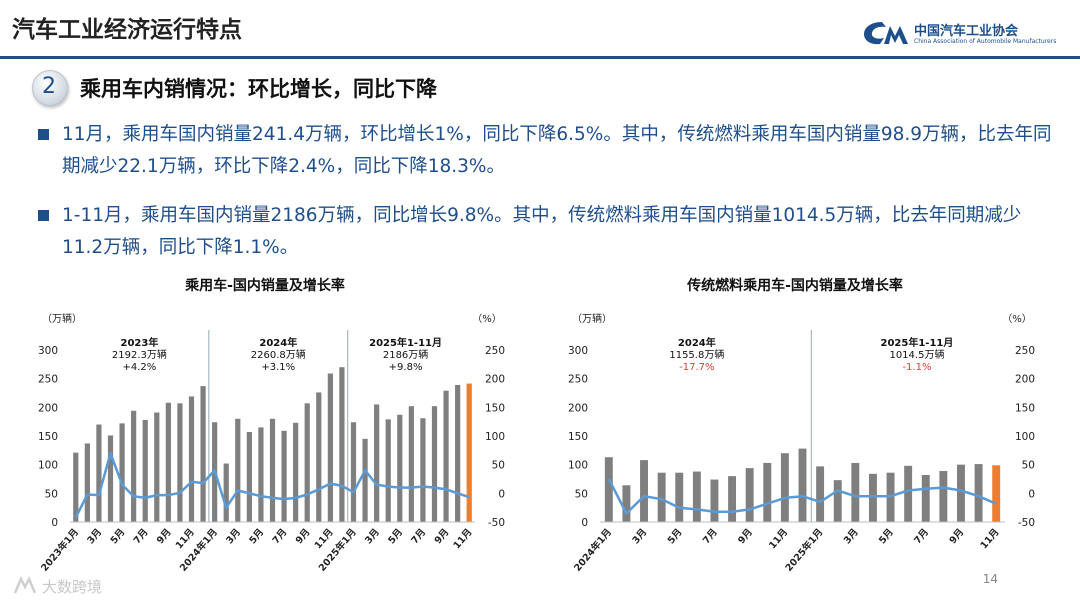  I want to click on period-summary-annotation: +4.2%, so click(140, 367).